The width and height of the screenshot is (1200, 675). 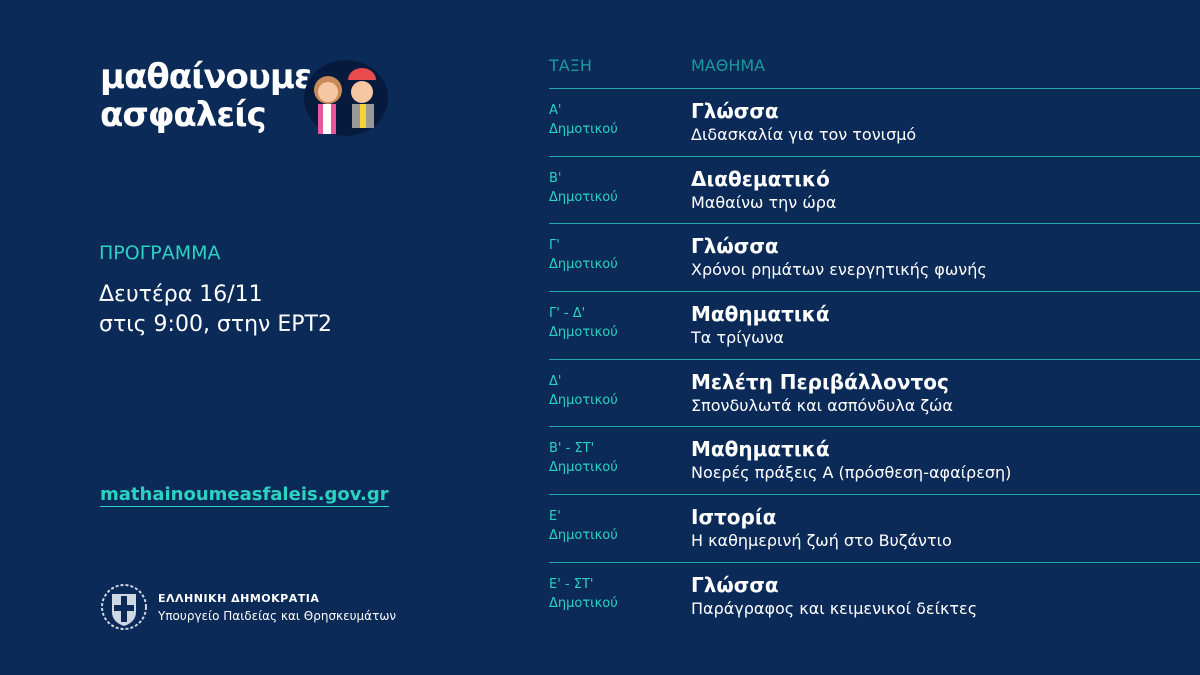 I want to click on broadcast-info: Δευτέρα 16/11 στις 9:00, στην ΕΡΤ2, so click(x=215, y=309).